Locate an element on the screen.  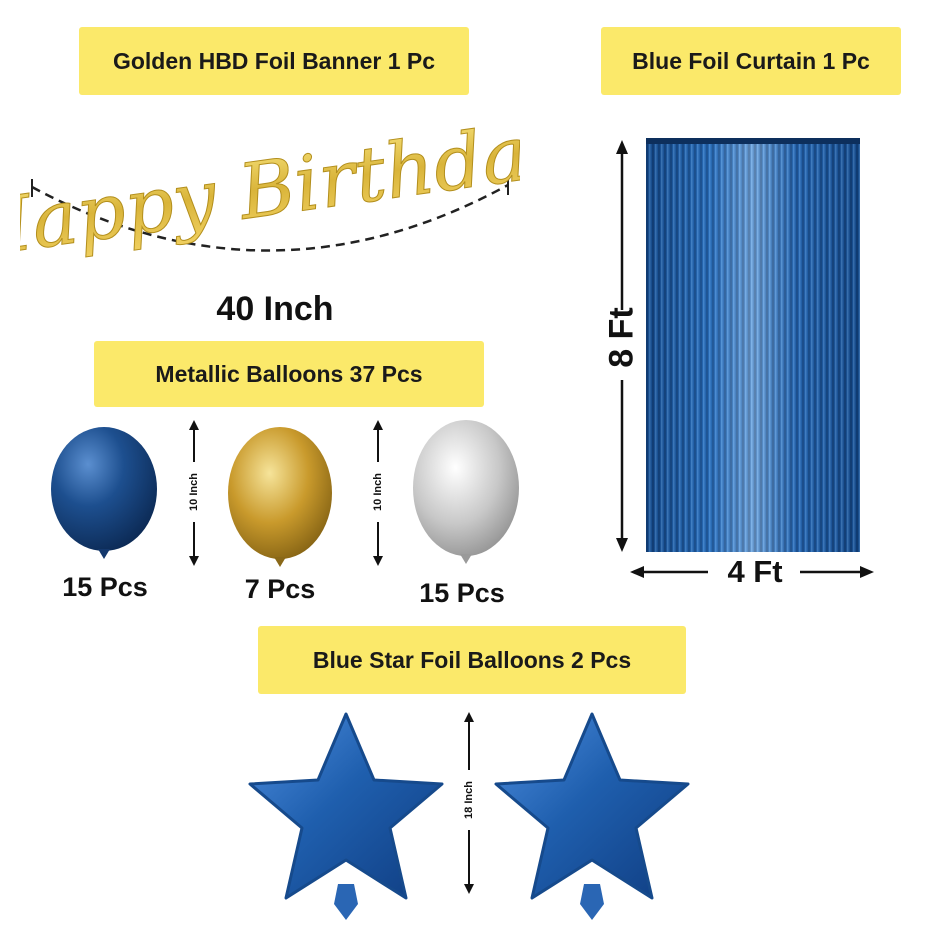
star-balloon-left is located at coordinates (346, 816).